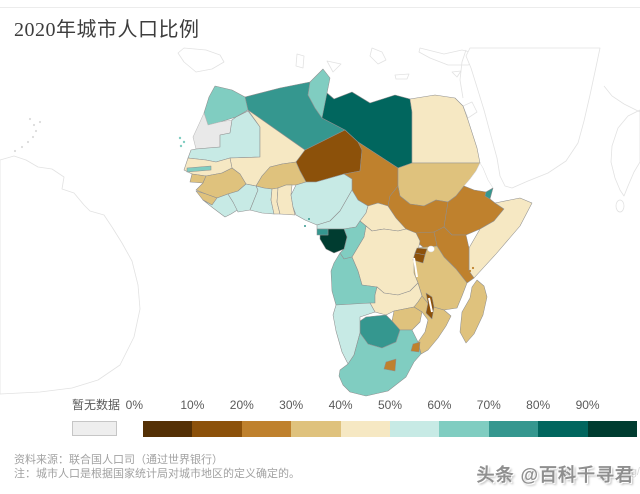  What do you see at coordinates (266, 429) in the screenshot?
I see `legend-bin-20-30%` at bounding box center [266, 429].